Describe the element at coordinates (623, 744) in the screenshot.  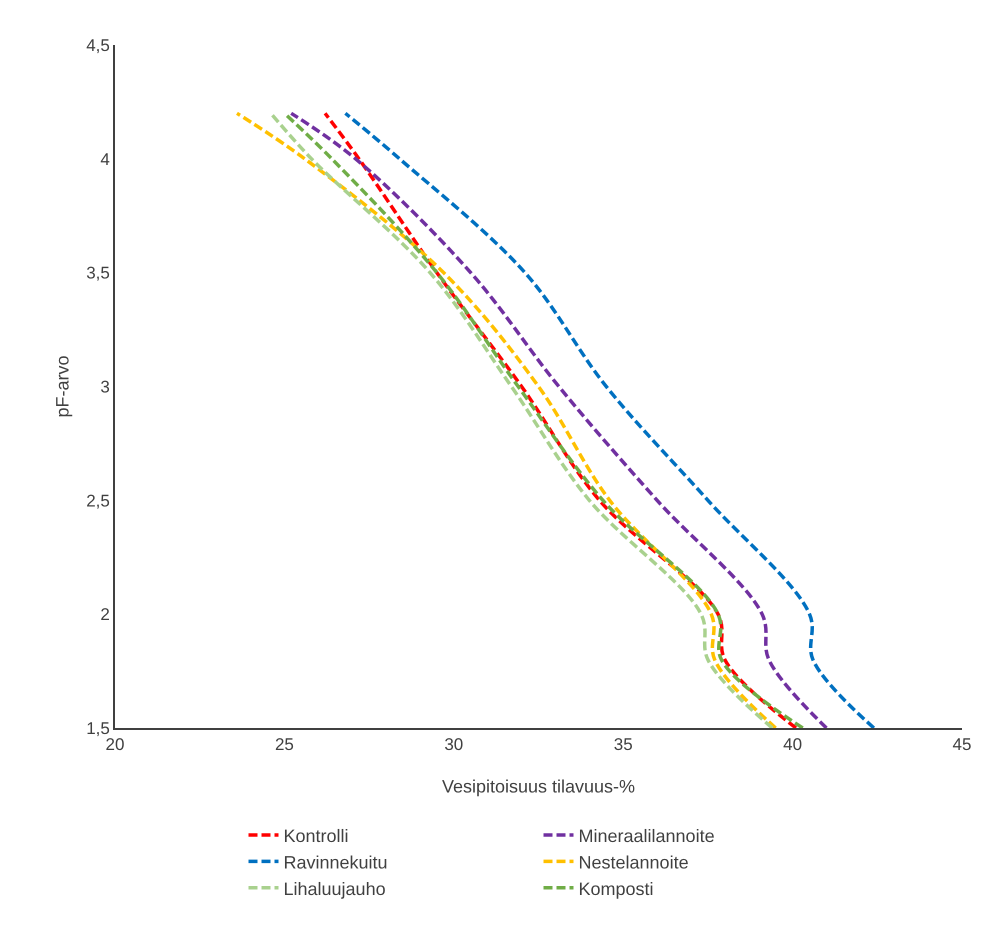
I see `x-tick-label: 35` at that location.